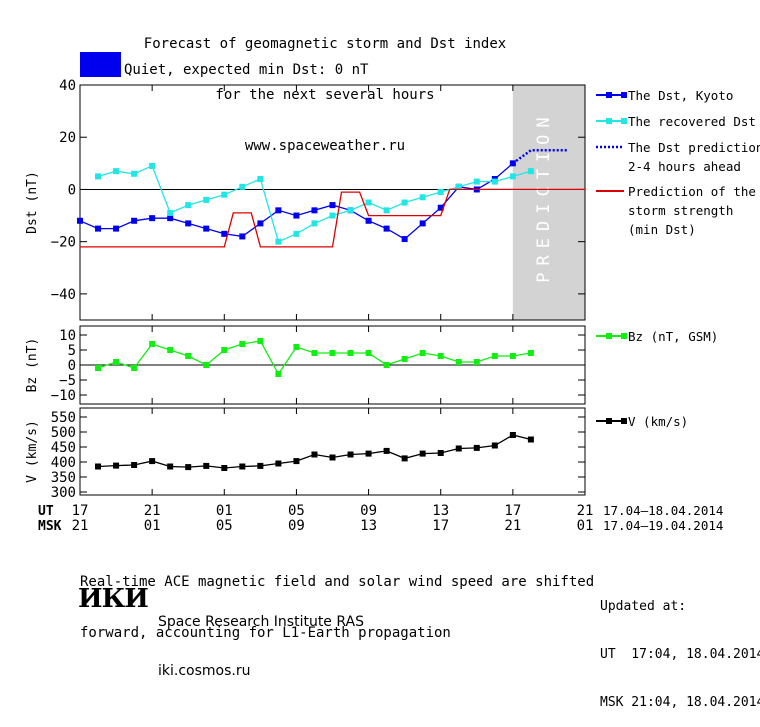  What do you see at coordinates (152, 526) in the screenshot?
I see `msk-tick-label: 01` at bounding box center [152, 526].